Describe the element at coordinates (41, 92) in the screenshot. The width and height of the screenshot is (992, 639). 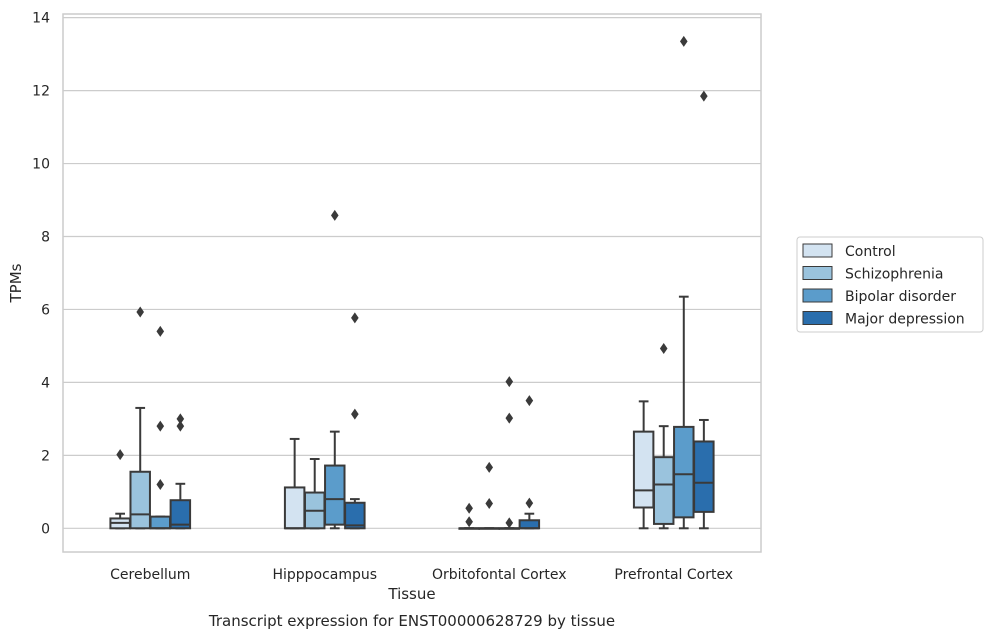
I see `y-tick-label: 12` at that location.